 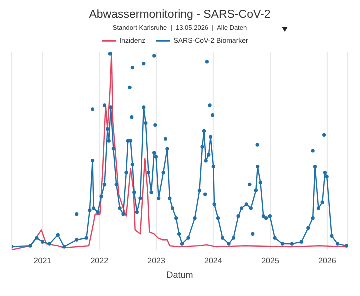 I want to click on x-tick-label: 2025, so click(x=271, y=261).